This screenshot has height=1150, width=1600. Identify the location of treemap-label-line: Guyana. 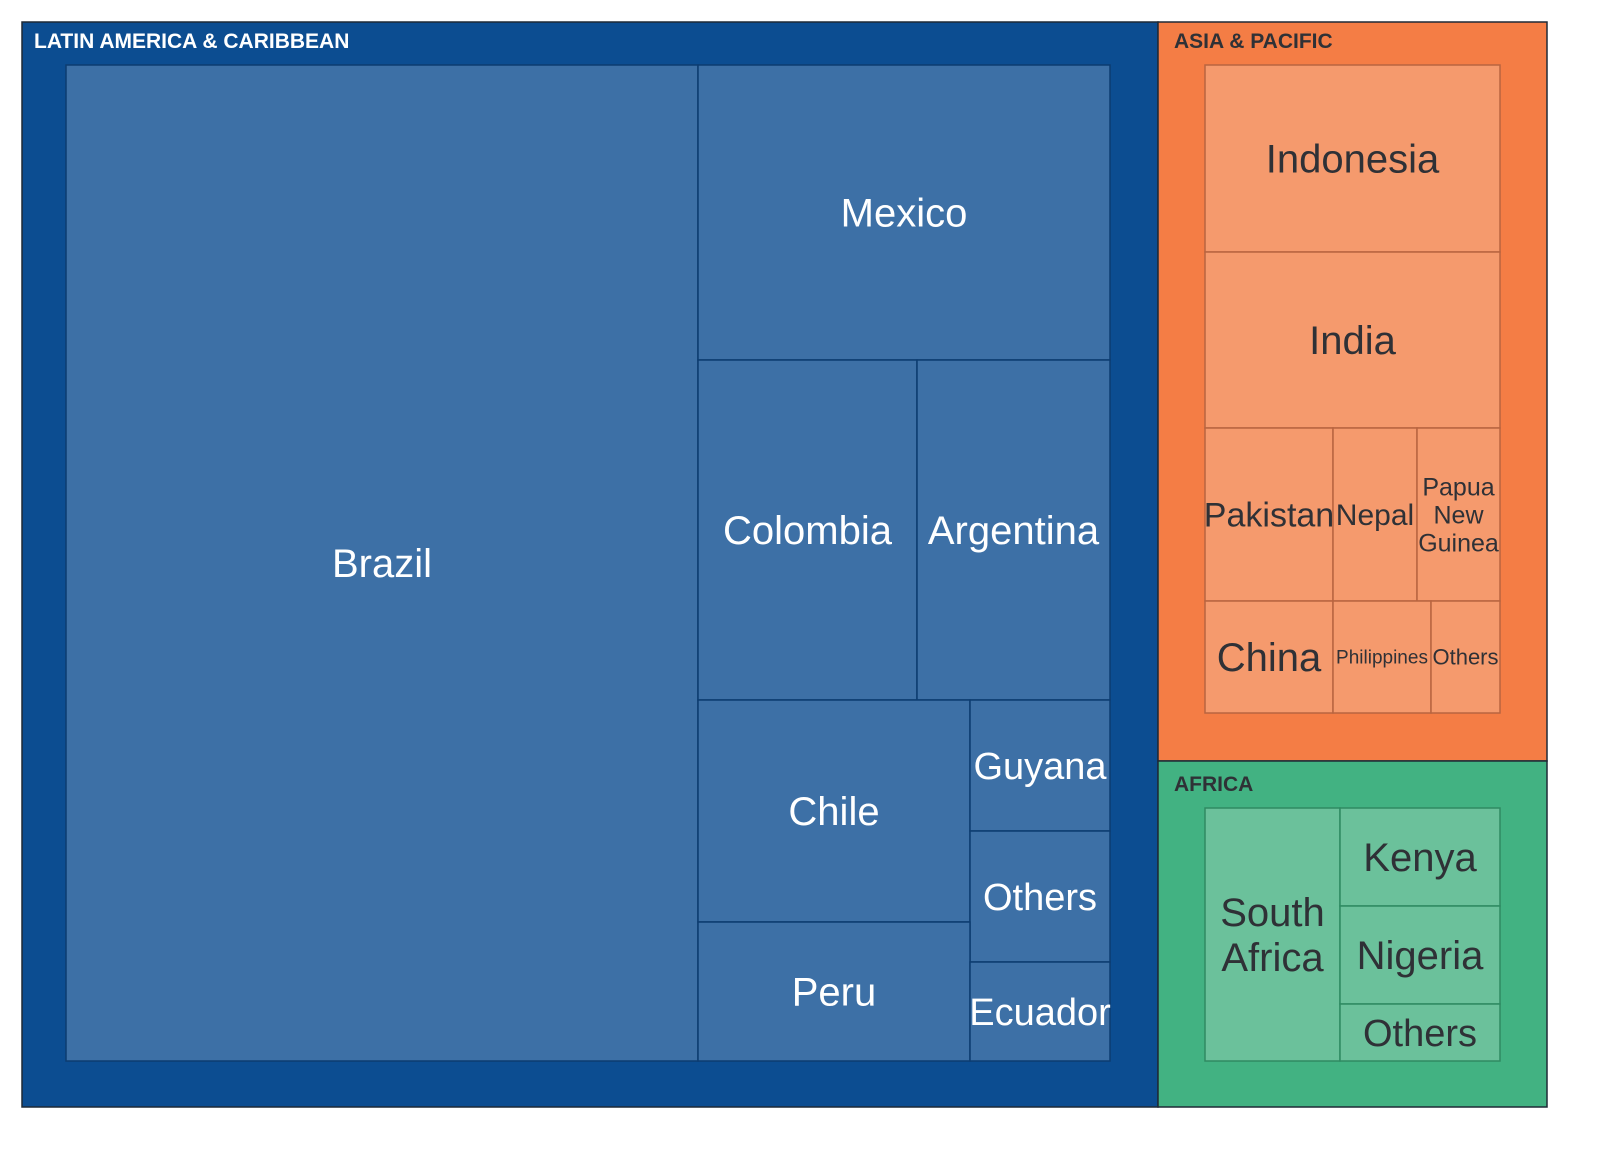
(1040, 767).